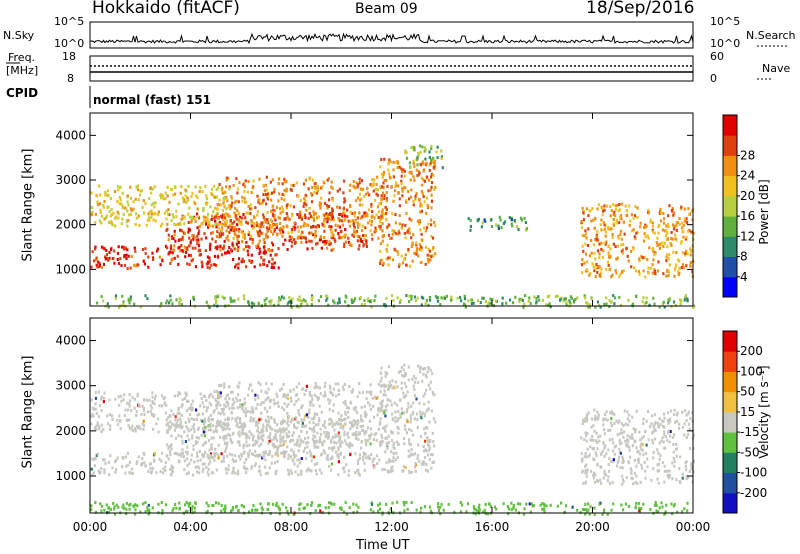 This screenshot has height=554, width=800. Describe the element at coordinates (747, 216) in the screenshot. I see `power-colorbar-tick-label: 16` at that location.